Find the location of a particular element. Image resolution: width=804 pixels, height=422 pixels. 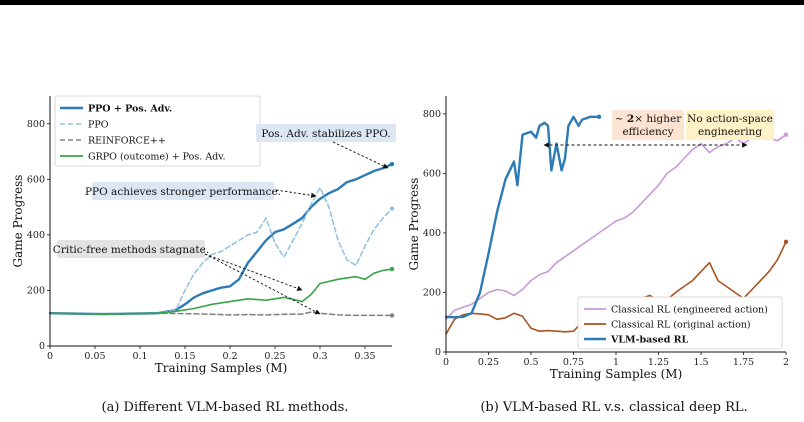

x-tick-label: 0.1 is located at coordinates (139, 356).